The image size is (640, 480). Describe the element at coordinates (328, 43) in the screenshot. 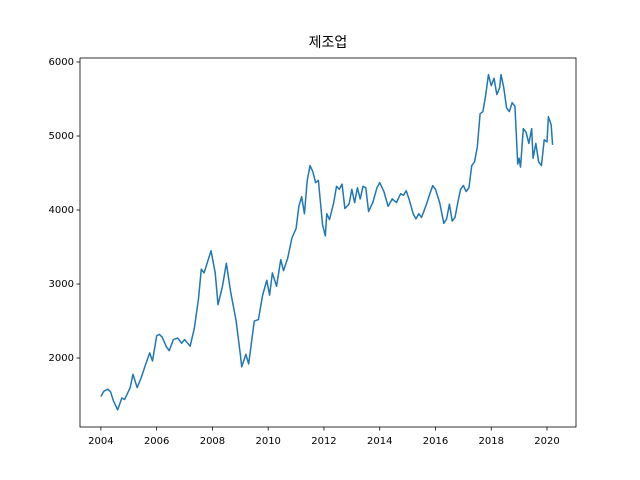

I see `chart-title: 제조업` at that location.